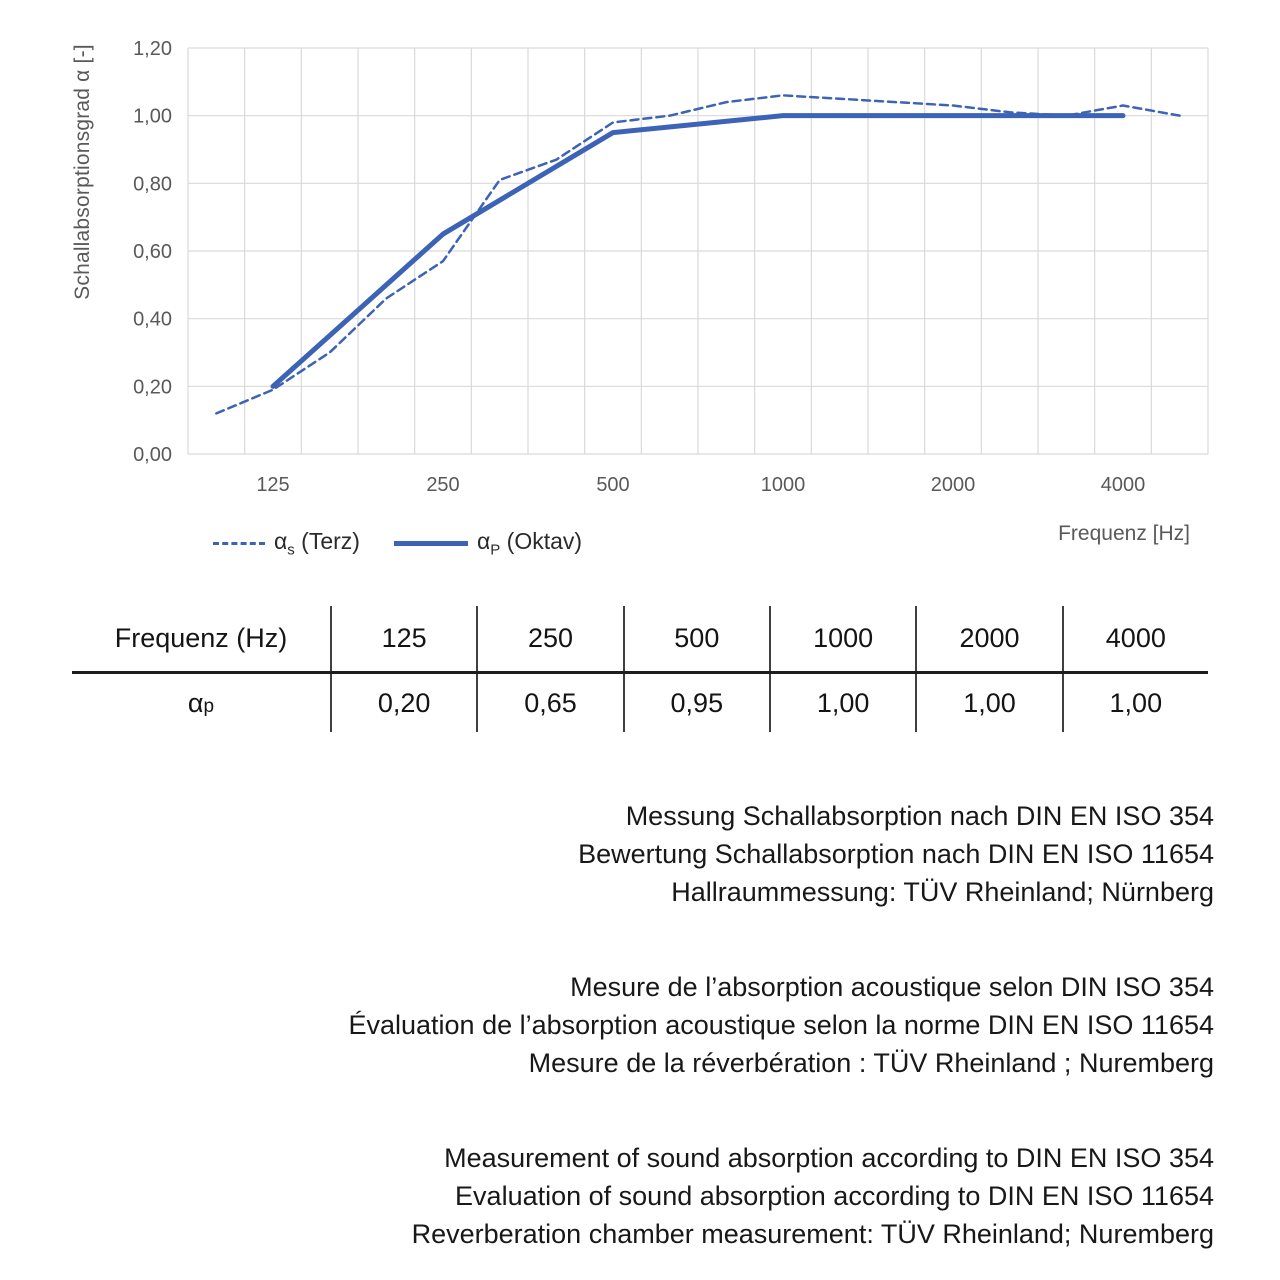  What do you see at coordinates (612, 485) in the screenshot?
I see `x-tick-label: 500` at bounding box center [612, 485].